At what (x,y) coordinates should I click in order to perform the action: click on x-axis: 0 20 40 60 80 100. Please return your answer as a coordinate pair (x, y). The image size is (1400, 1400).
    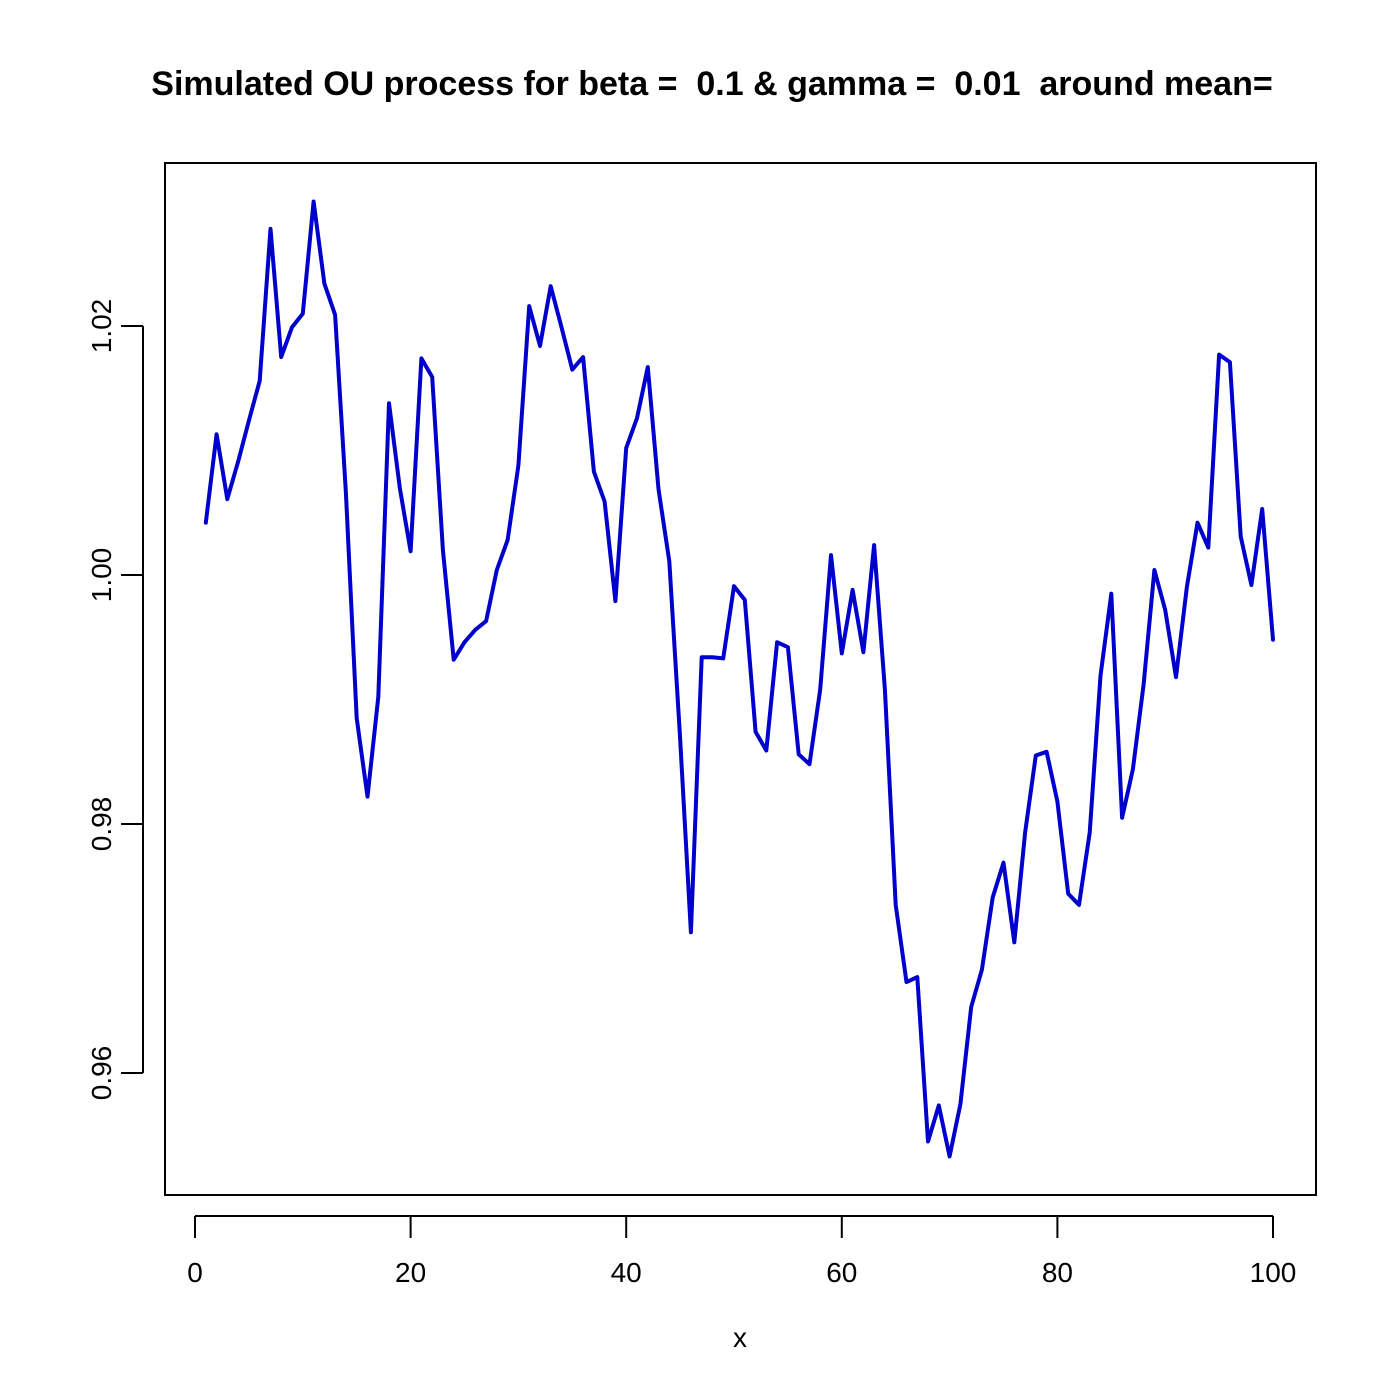
    Looking at the image, I should click on (742, 1251).